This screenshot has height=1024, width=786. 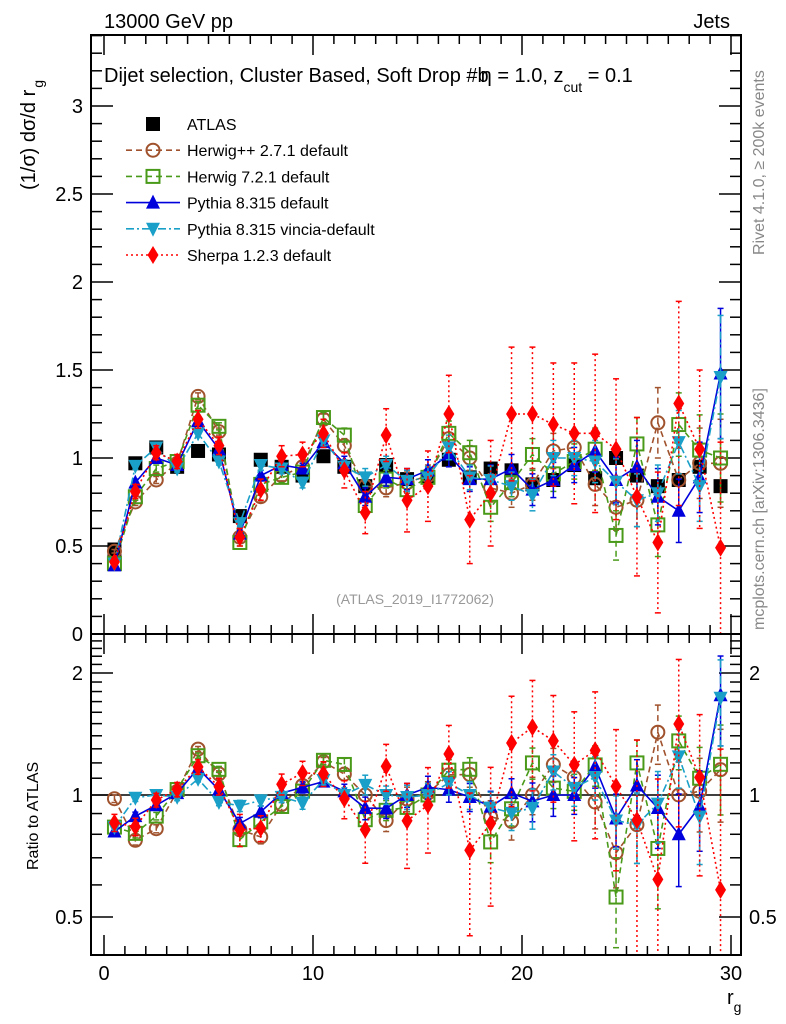 I want to click on ratio-ytick-label-right: 1, so click(x=754, y=796).